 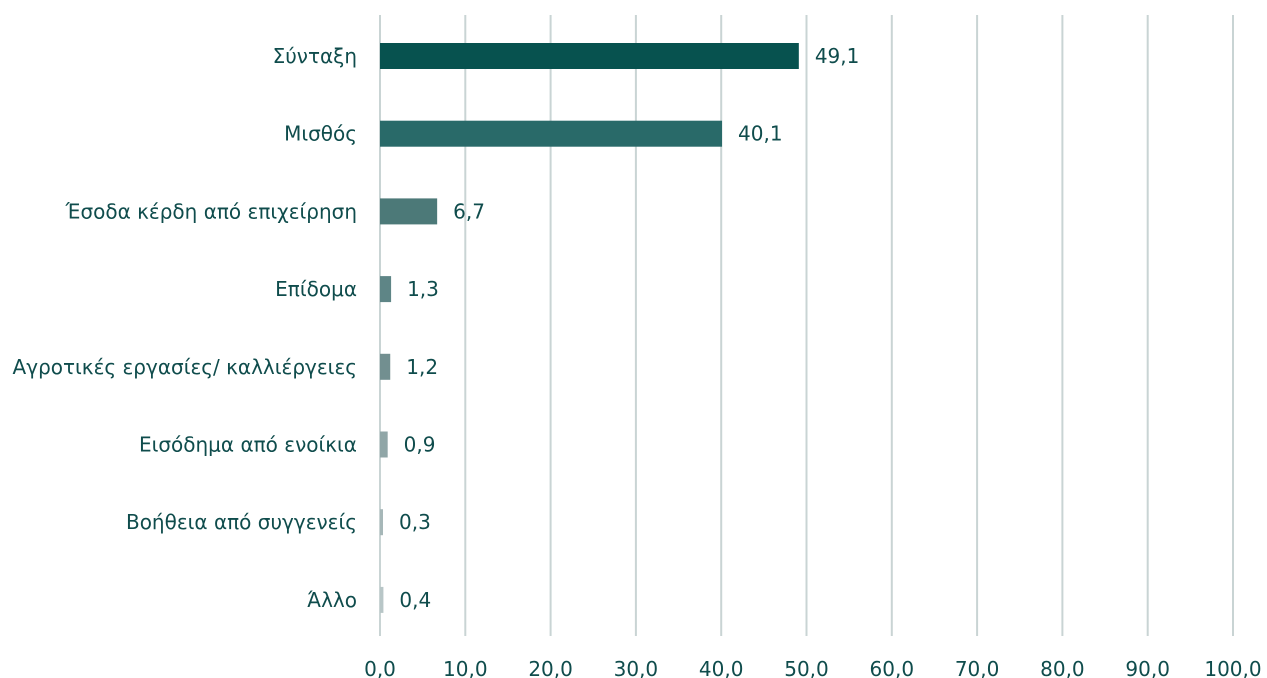 What do you see at coordinates (465, 667) in the screenshot?
I see `x-tick-label: 10,0` at bounding box center [465, 667].